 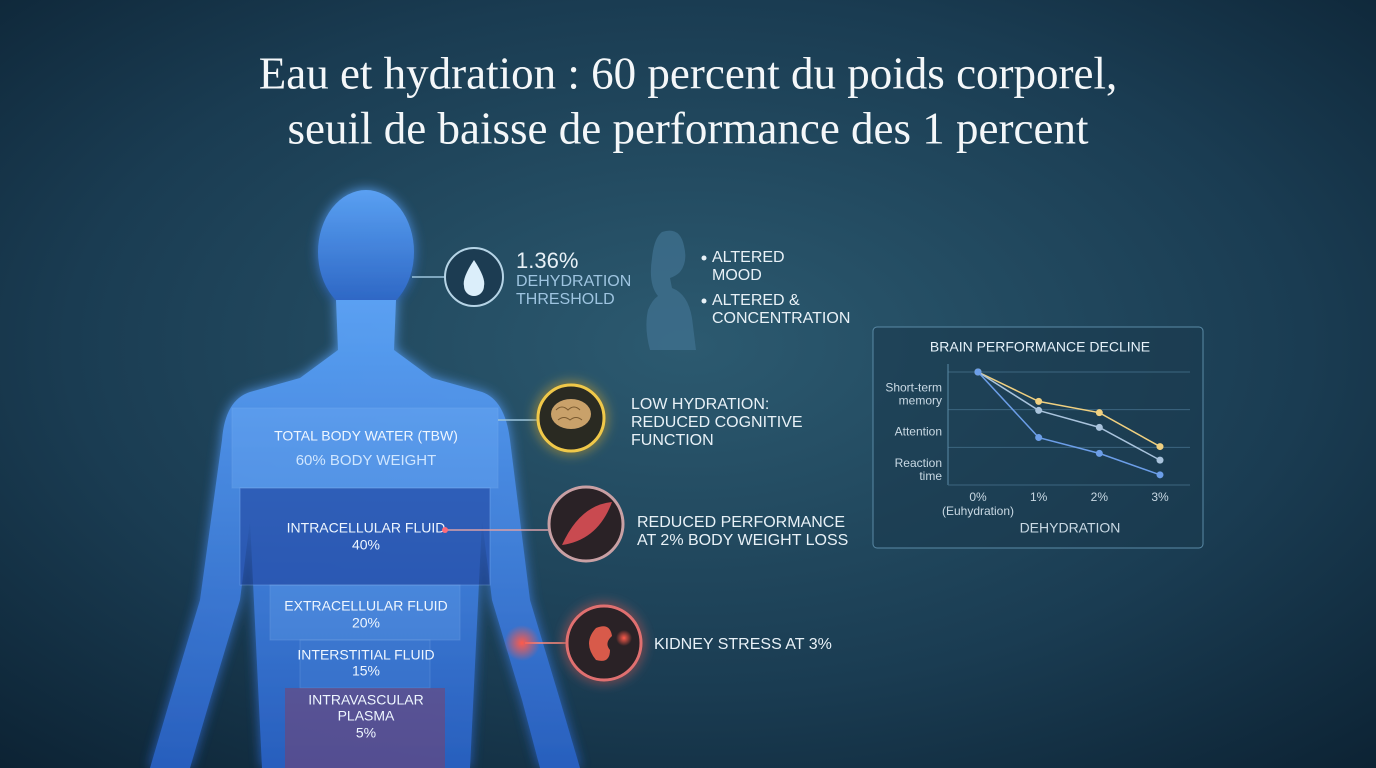 I want to click on body-label: INTERSTITIAL FLUID, so click(x=365, y=655).